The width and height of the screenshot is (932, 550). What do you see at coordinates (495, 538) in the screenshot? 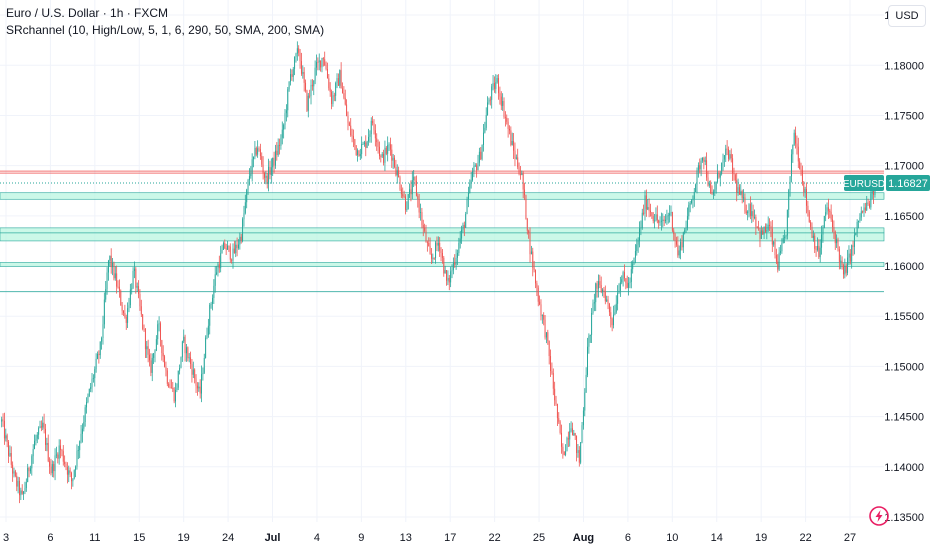
I see `x-tick-label: 22` at bounding box center [495, 538].